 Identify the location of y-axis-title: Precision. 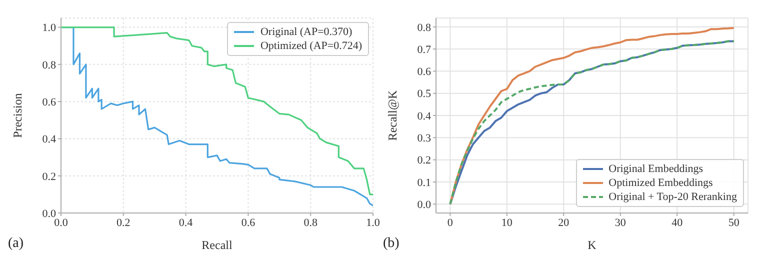
(17, 115).